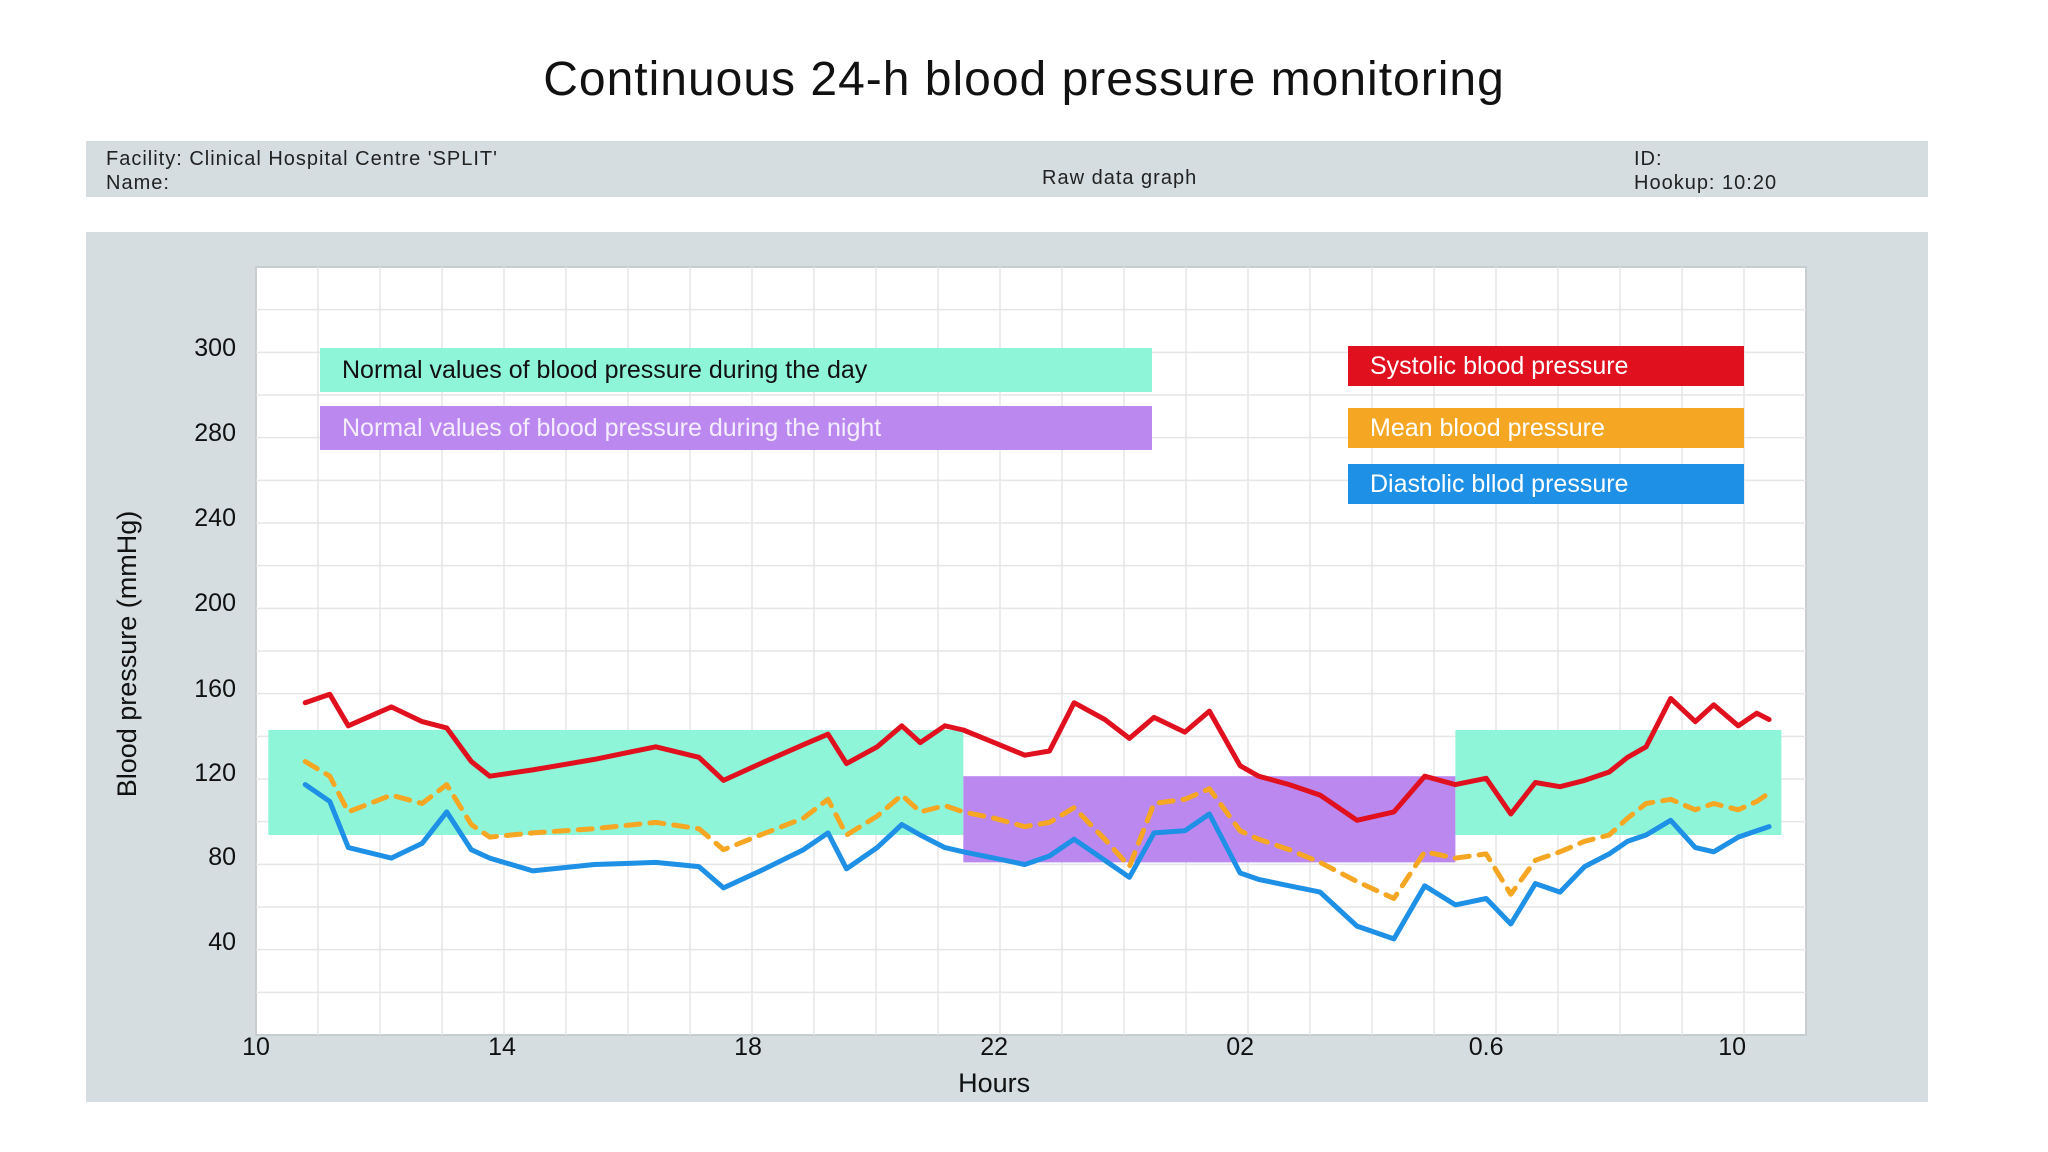 The height and width of the screenshot is (1152, 2048). I want to click on y-tick-label: 240, so click(215, 518).